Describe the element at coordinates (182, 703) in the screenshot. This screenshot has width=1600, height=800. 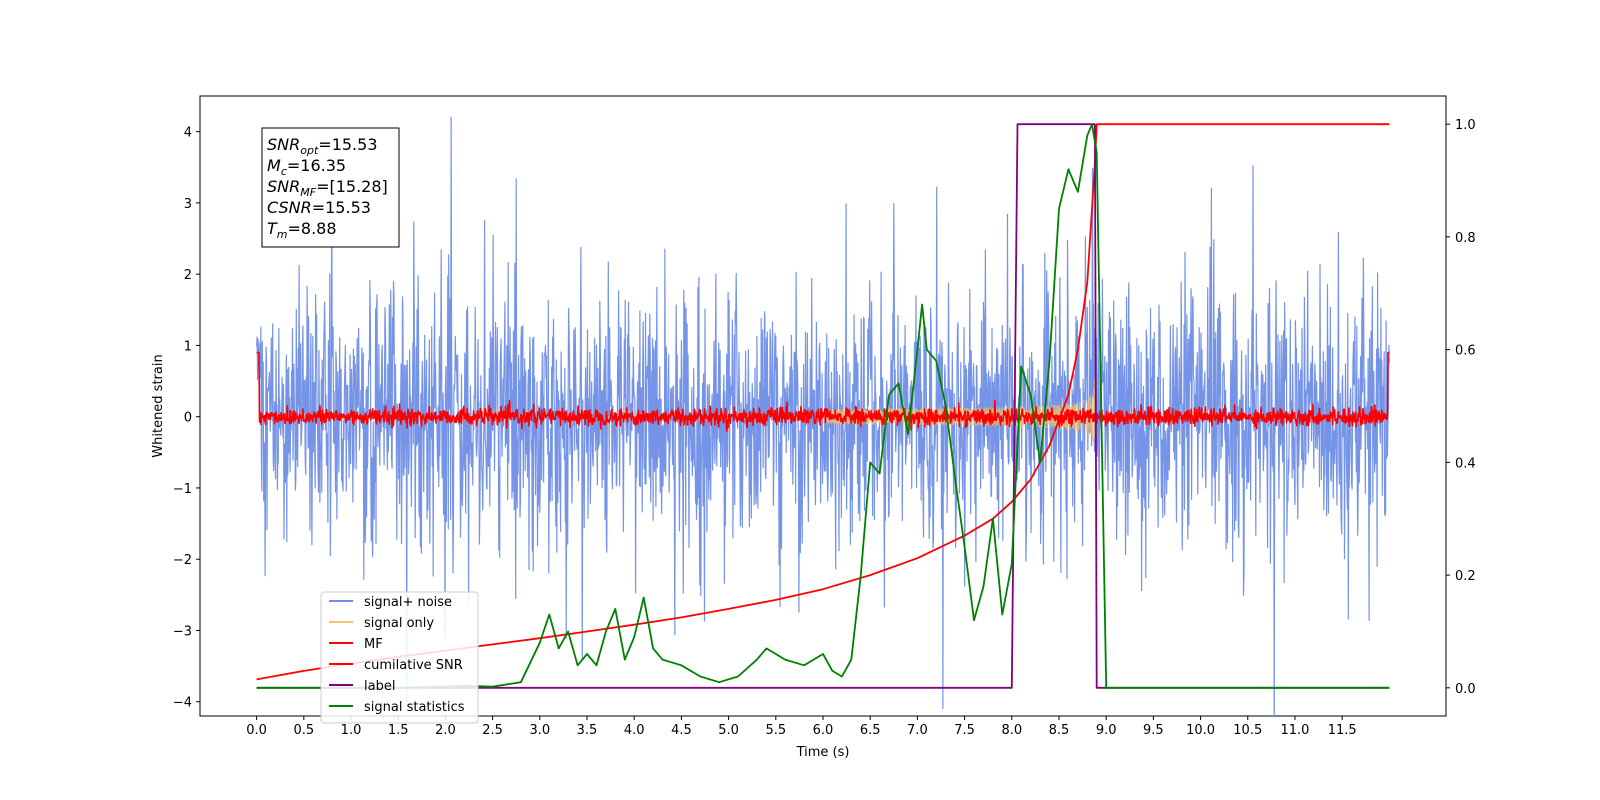
I see `y-tick-label: −4` at that location.